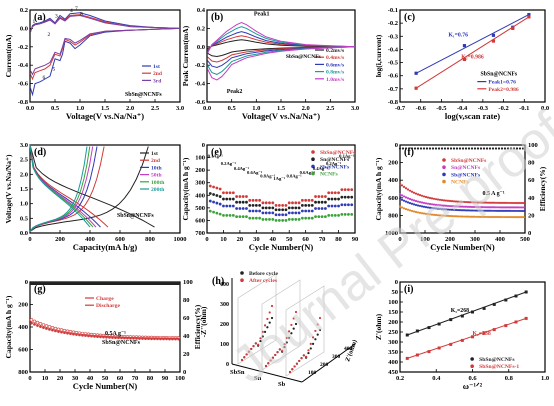  Describe the element at coordinates (81, 15) in the screenshot. I see `panel-a-peak-label: 8` at that location.